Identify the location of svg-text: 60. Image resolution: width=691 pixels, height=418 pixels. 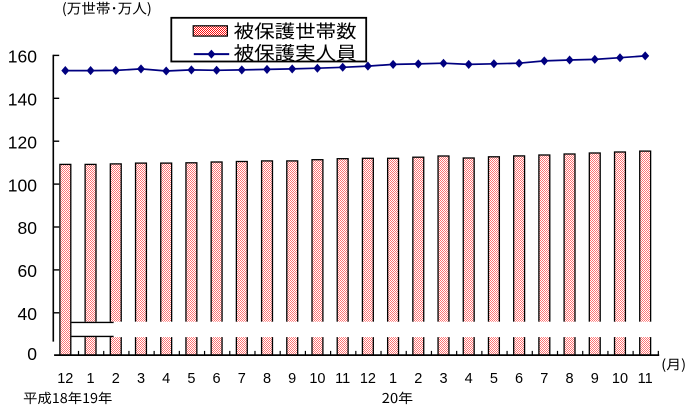
(28, 271).